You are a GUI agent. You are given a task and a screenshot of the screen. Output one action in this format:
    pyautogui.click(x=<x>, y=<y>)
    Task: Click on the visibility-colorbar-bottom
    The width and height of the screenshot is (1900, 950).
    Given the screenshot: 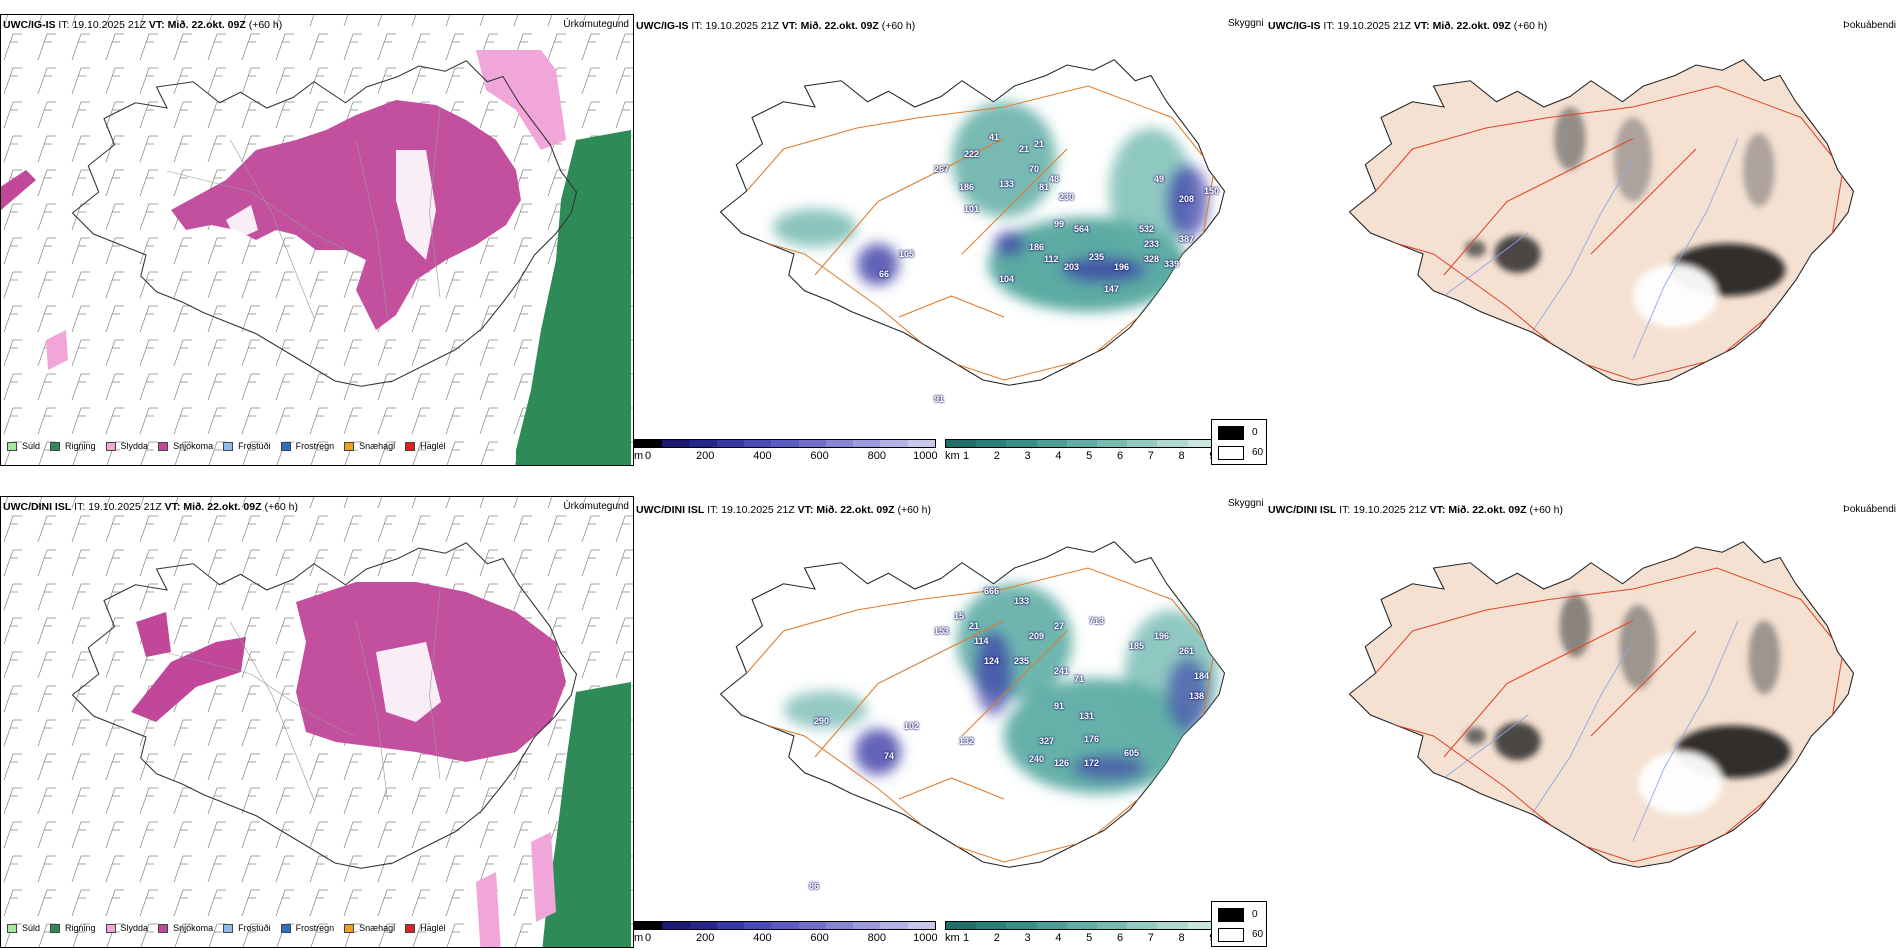 What is the action you would take?
    pyautogui.click(x=1097, y=925)
    